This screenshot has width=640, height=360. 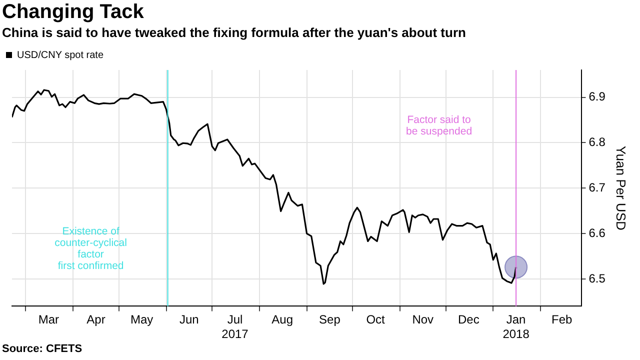 What do you see at coordinates (189, 319) in the screenshot?
I see `x-tick-label: Jun` at bounding box center [189, 319].